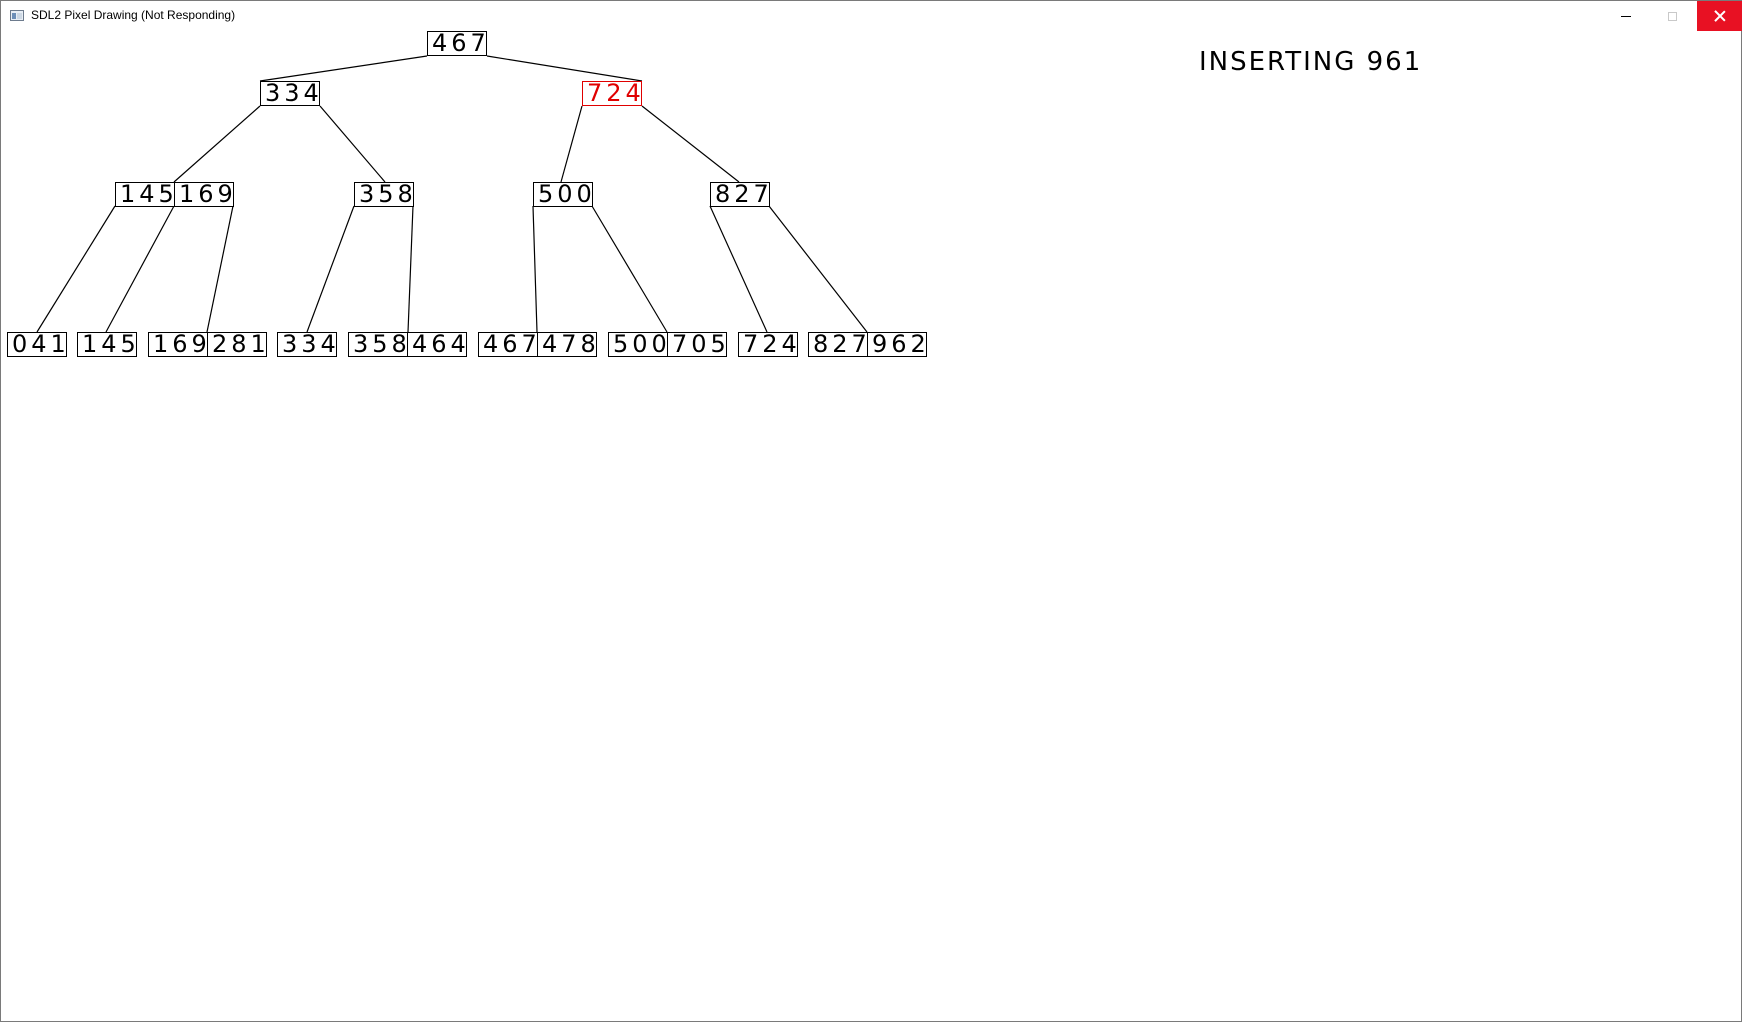 The image size is (1742, 1023). I want to click on maximize-button, so click(1672, 16).